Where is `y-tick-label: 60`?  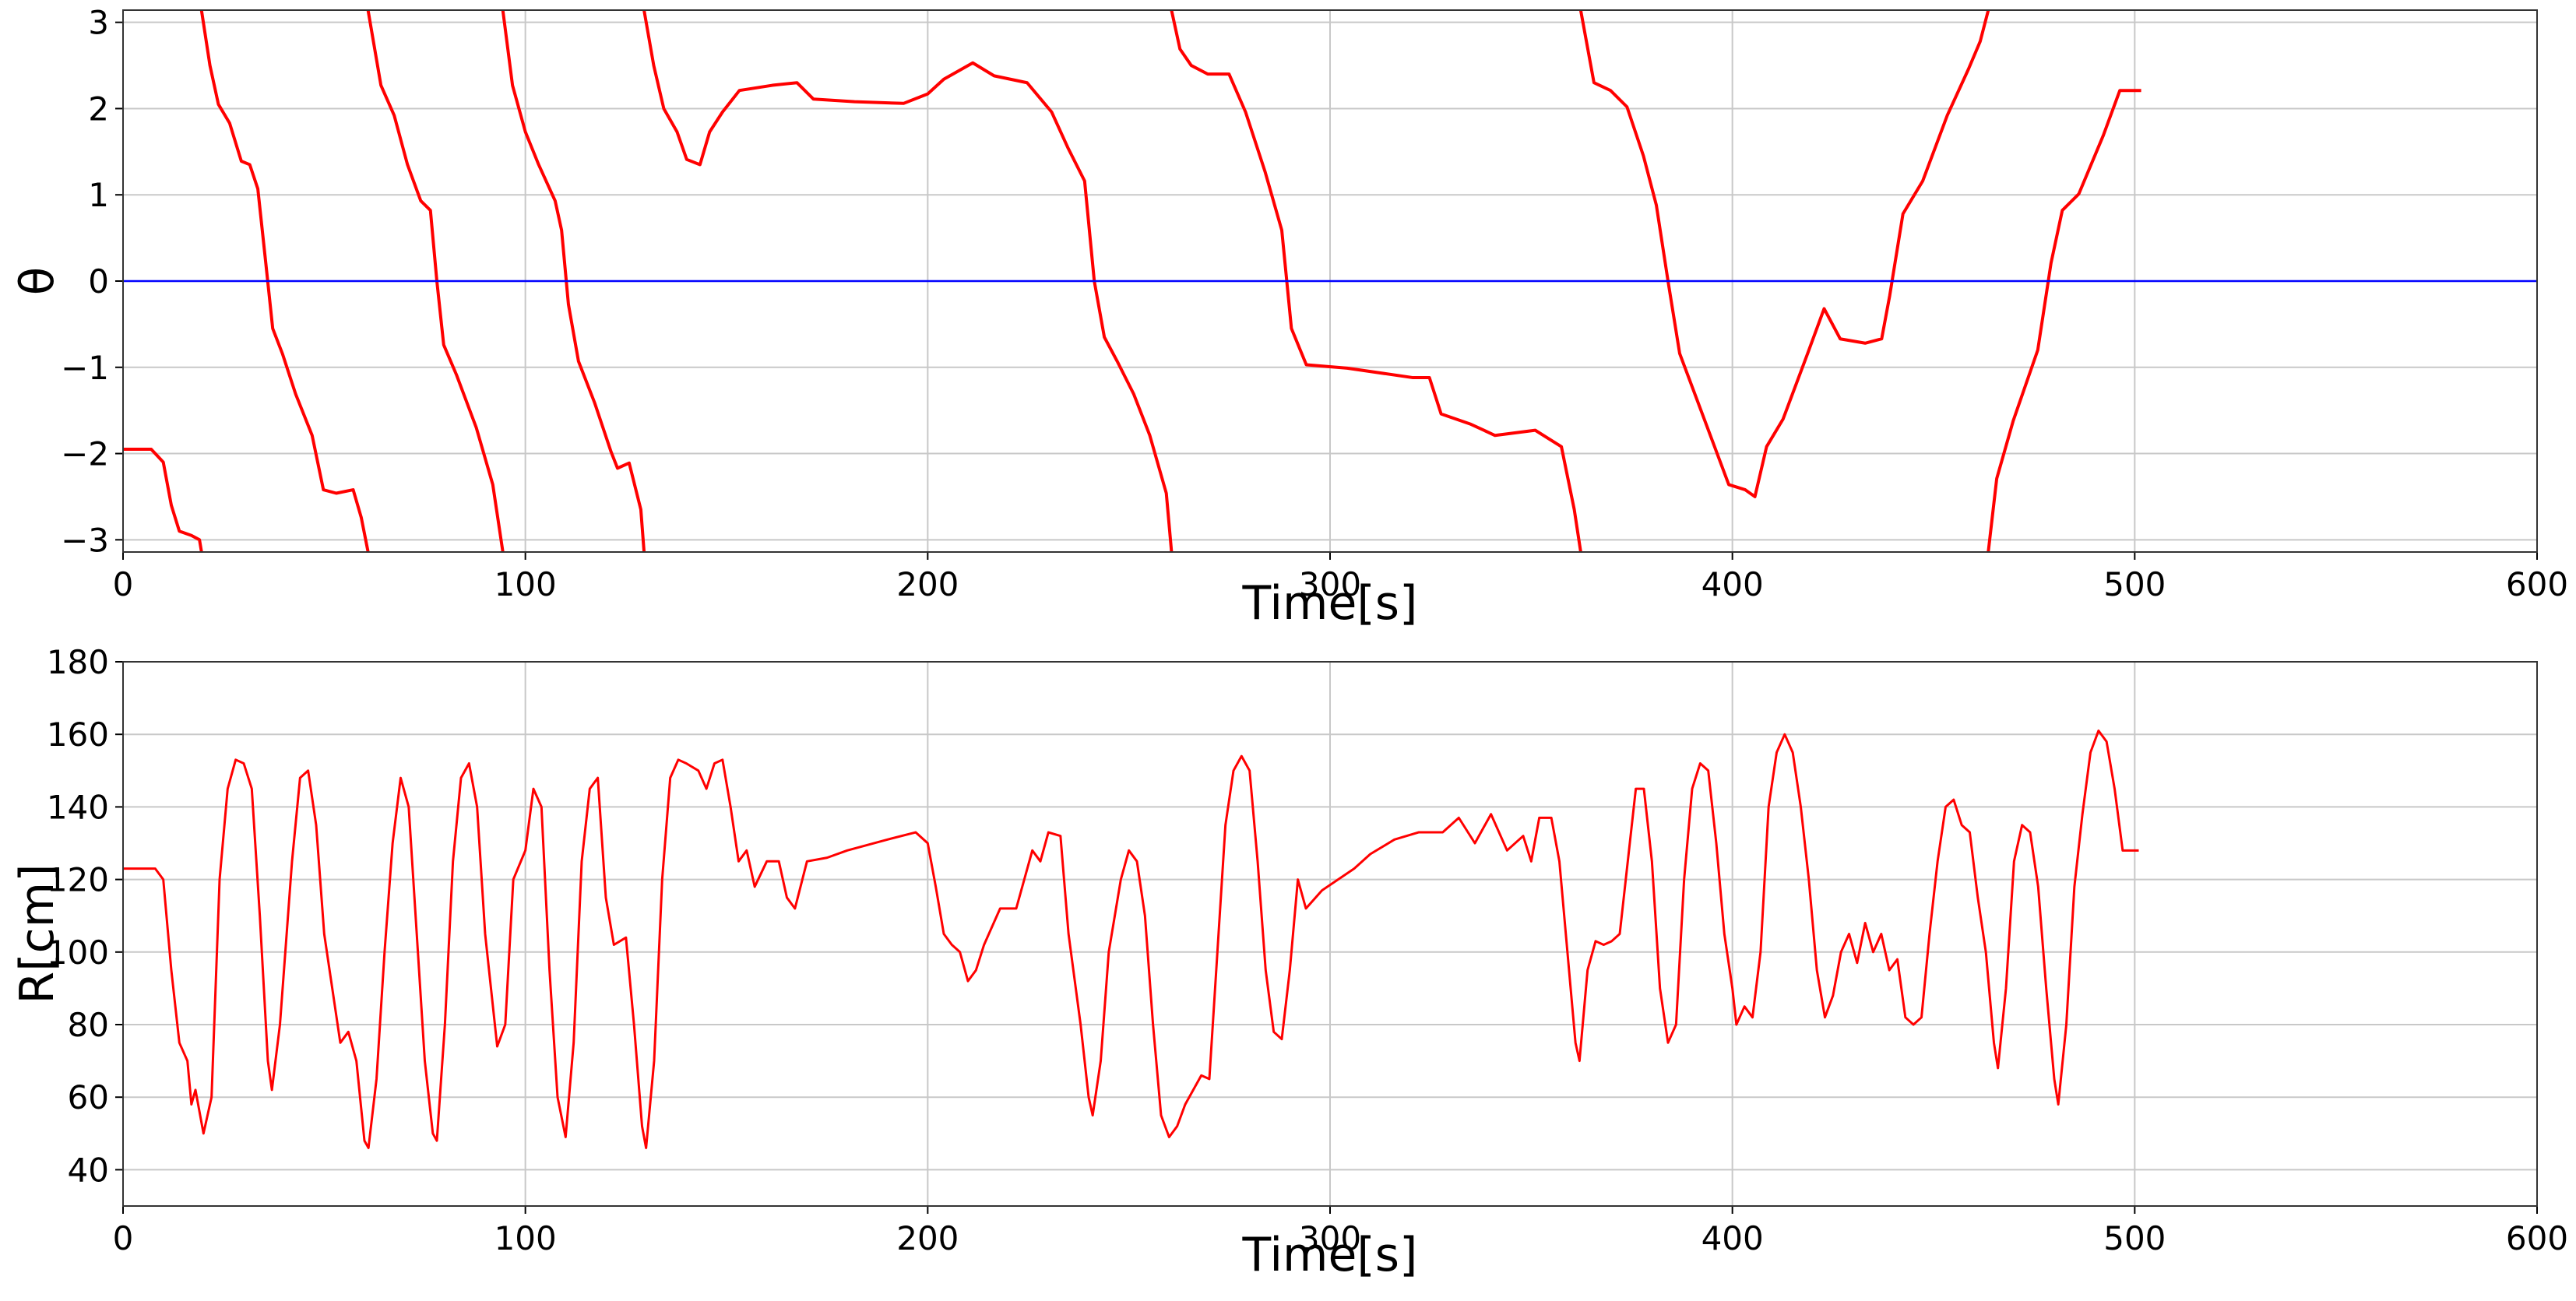 y-tick-label: 60 is located at coordinates (88, 1097).